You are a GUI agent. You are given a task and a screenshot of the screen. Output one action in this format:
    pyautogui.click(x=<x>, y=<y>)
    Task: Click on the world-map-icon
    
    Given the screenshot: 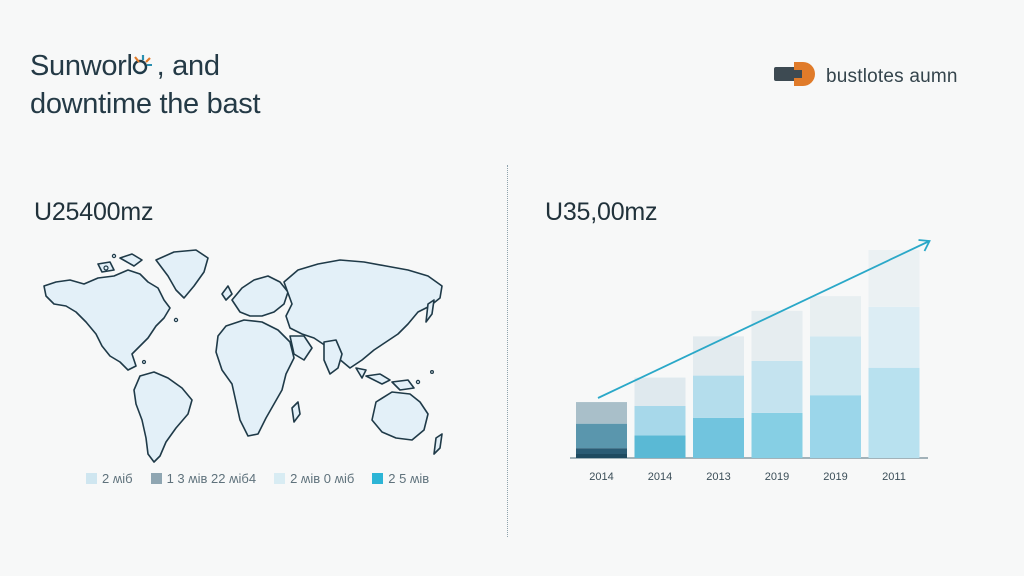 What is the action you would take?
    pyautogui.click(x=243, y=356)
    